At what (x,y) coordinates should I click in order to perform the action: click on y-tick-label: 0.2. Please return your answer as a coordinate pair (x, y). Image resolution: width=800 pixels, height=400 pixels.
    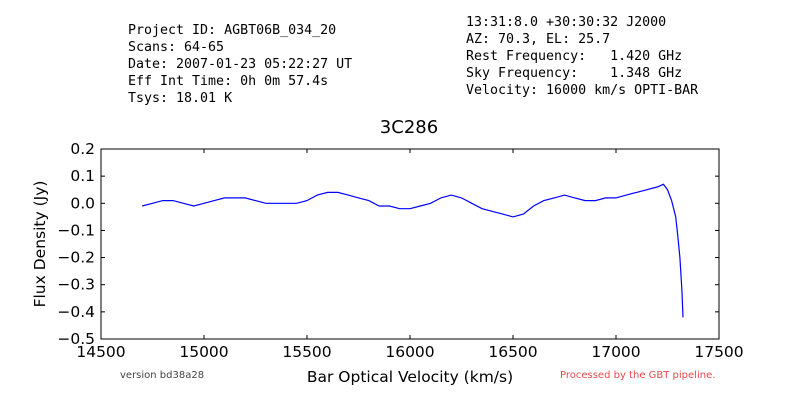
    Looking at the image, I should click on (82, 149).